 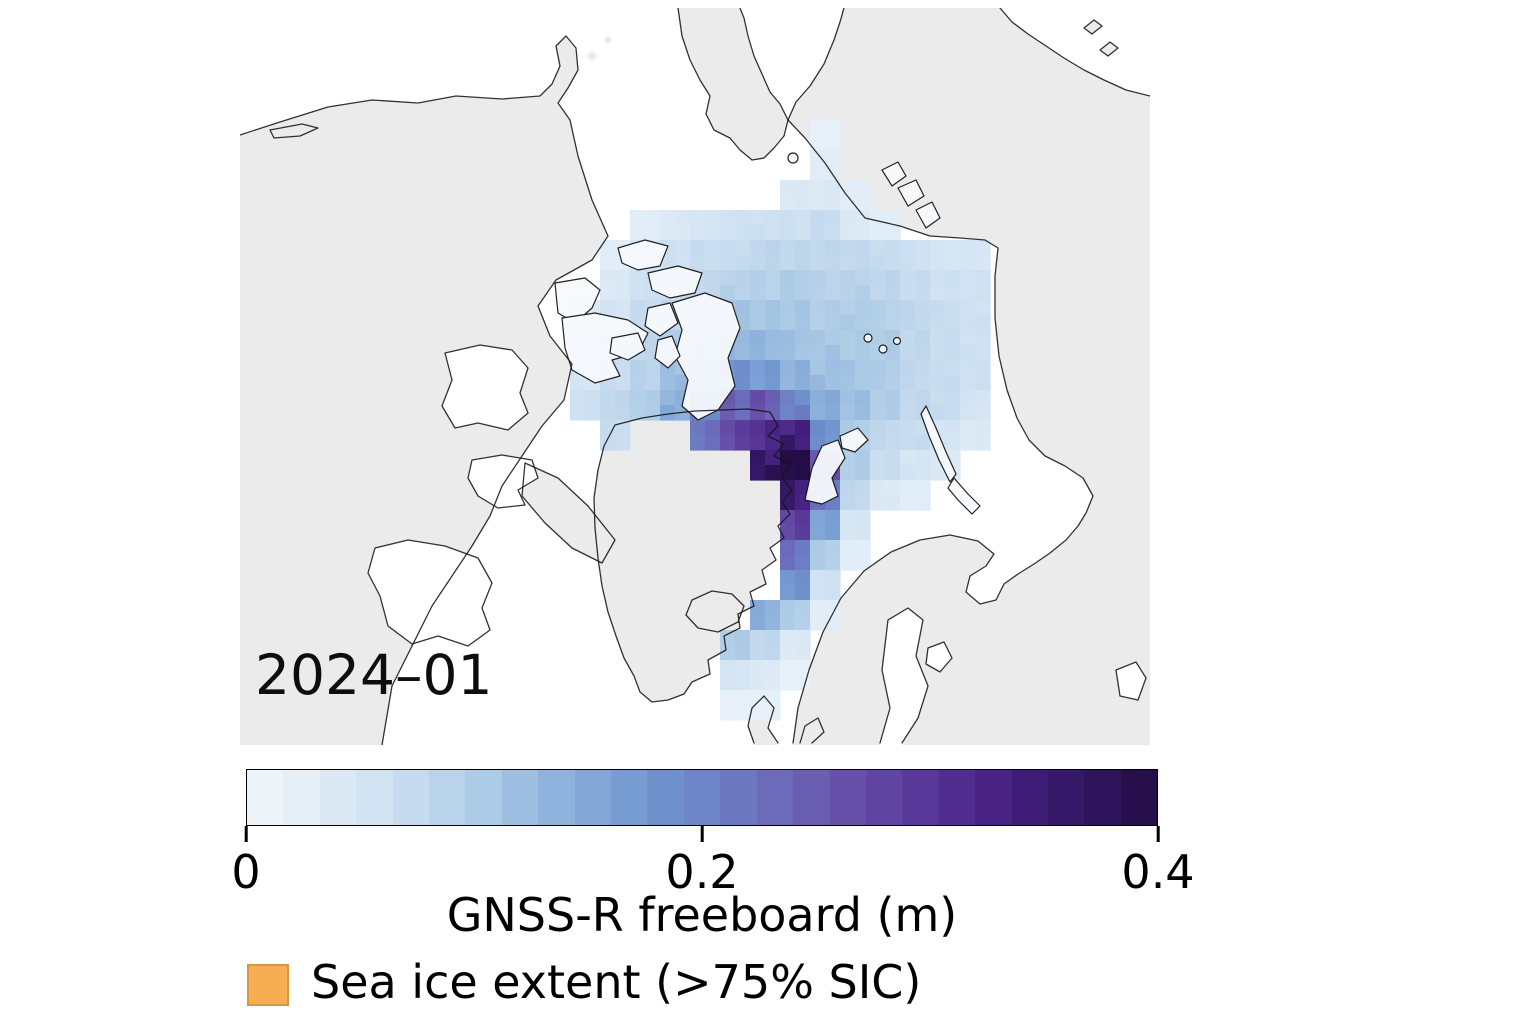 I want to click on coastline-iceland, so click(x=715, y=611).